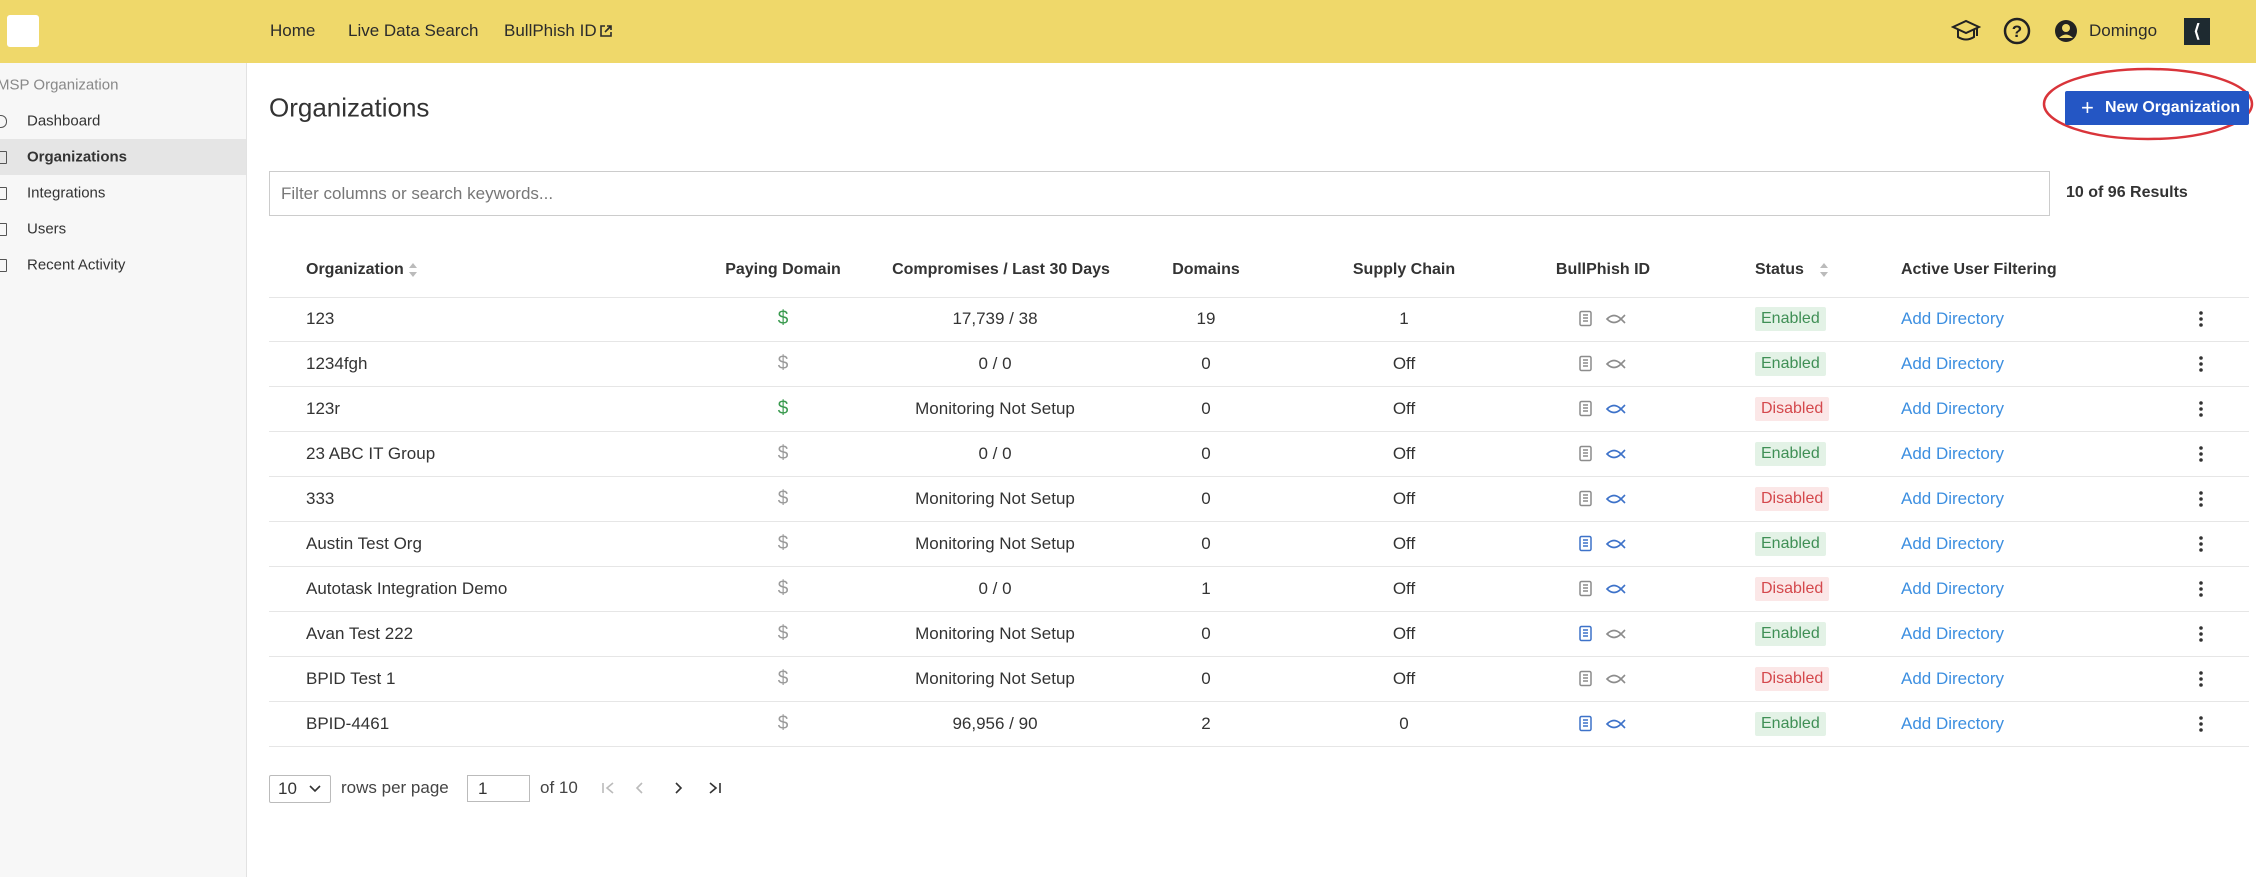 The width and height of the screenshot is (2256, 877). What do you see at coordinates (47, 229) in the screenshot?
I see `sidebar-item: Users` at bounding box center [47, 229].